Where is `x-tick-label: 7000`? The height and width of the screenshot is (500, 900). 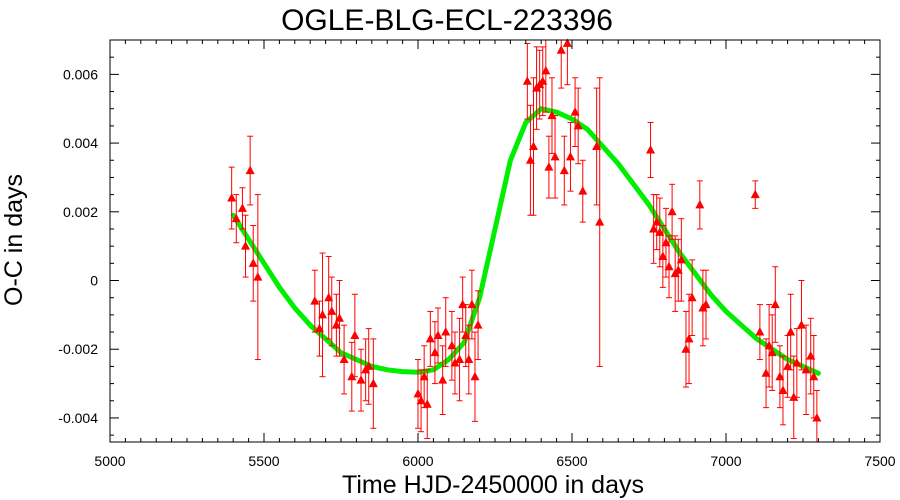 x-tick-label: 7000 is located at coordinates (725, 461).